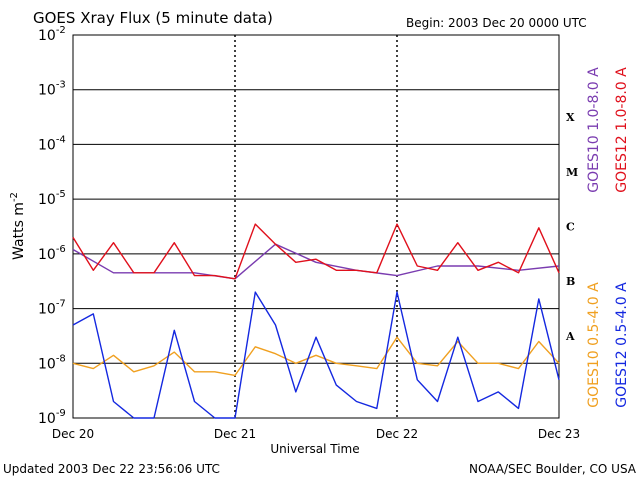 The image size is (640, 480). What do you see at coordinates (52, 362) in the screenshot?
I see `y-tick-label: 10⁻⁸` at bounding box center [52, 362].